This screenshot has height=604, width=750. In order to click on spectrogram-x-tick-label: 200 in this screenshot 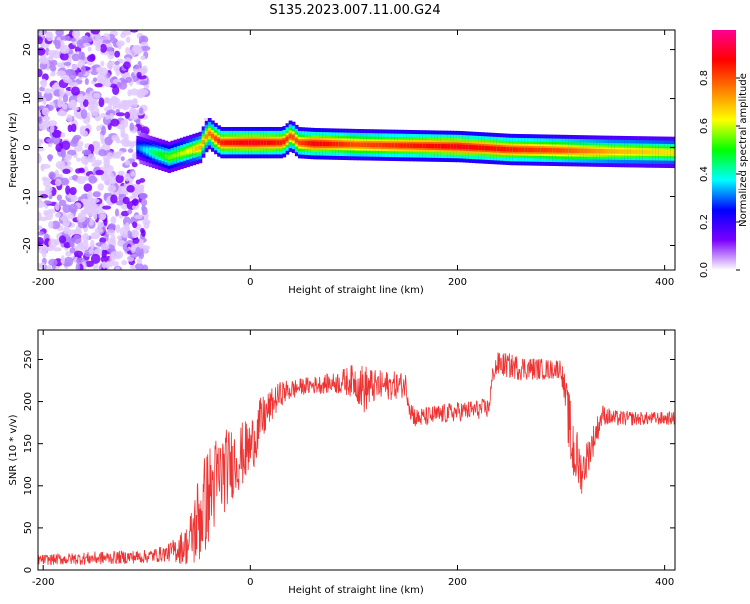, I will do `click(457, 282)`.